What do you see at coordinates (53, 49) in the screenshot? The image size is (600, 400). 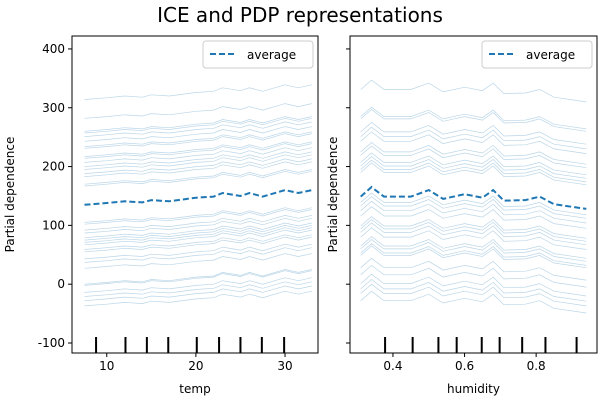 I see `y-tick-label: 400` at bounding box center [53, 49].